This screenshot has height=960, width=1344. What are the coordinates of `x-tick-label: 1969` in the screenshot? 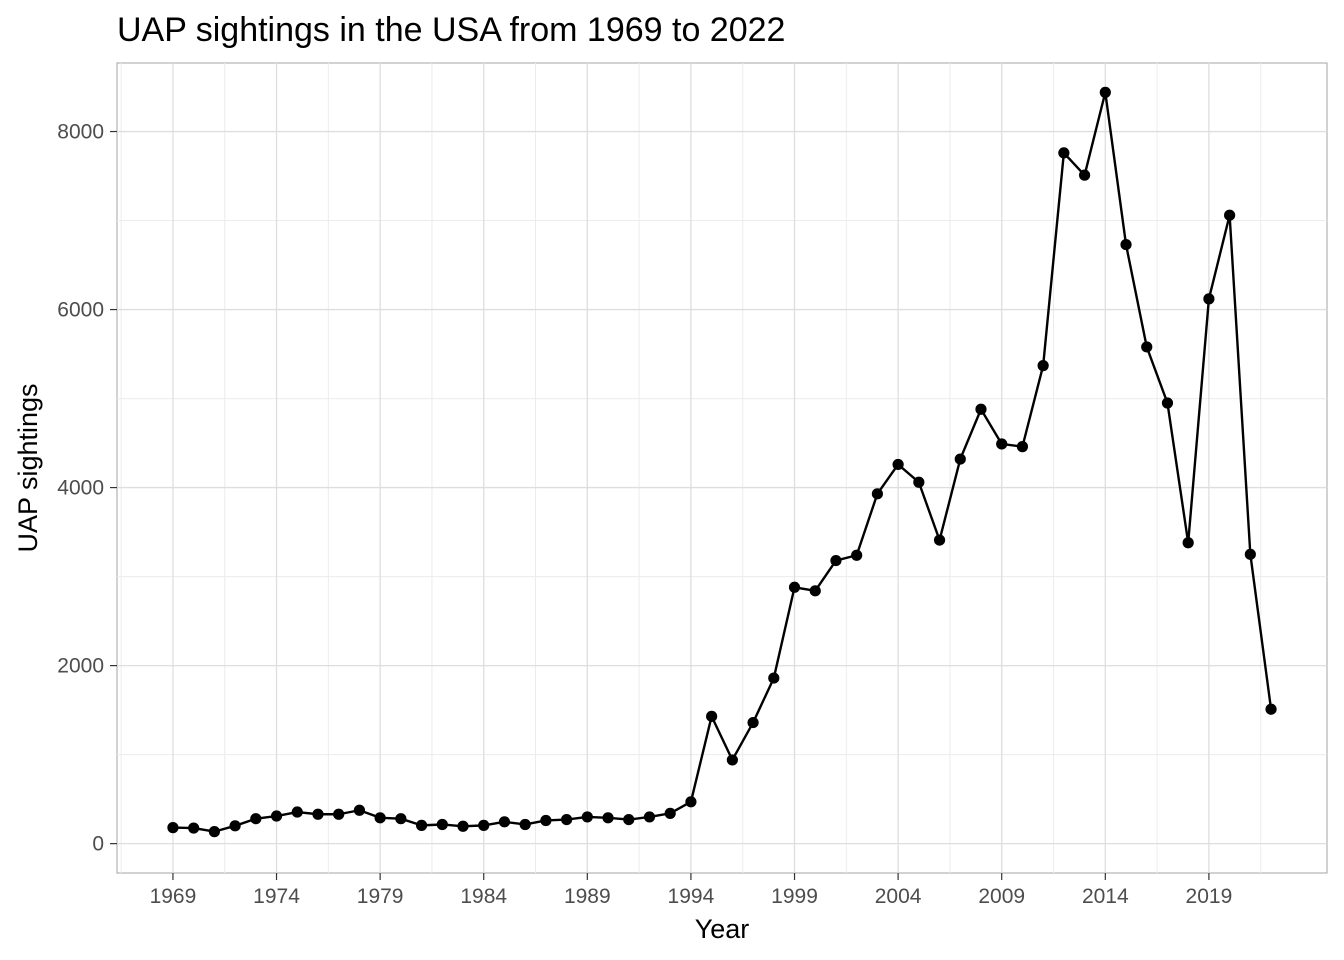 It's located at (173, 896).